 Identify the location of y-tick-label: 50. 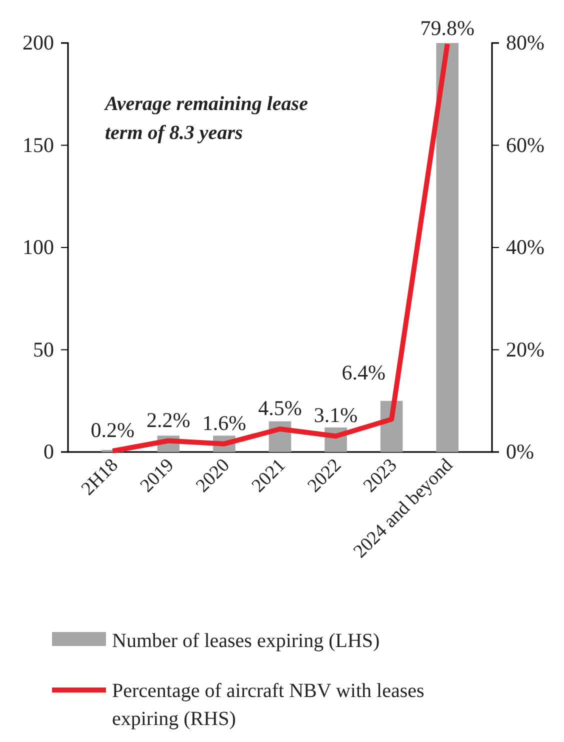
(43, 349).